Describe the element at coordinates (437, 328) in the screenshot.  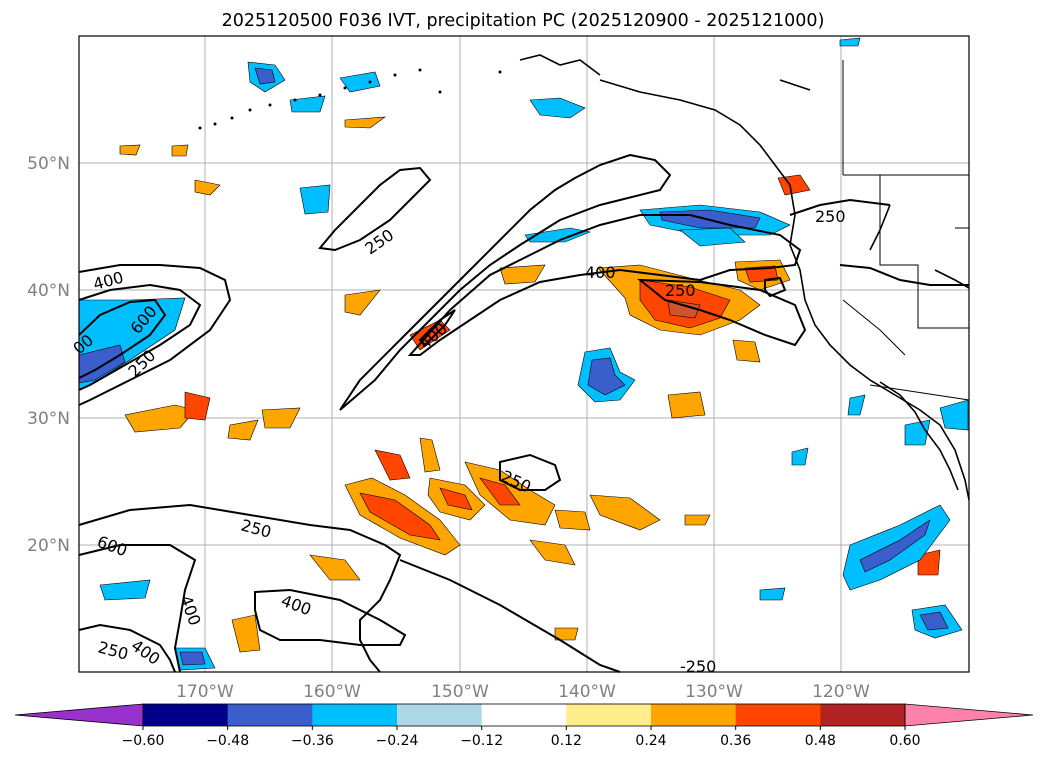
I see `contour-400-small` at that location.